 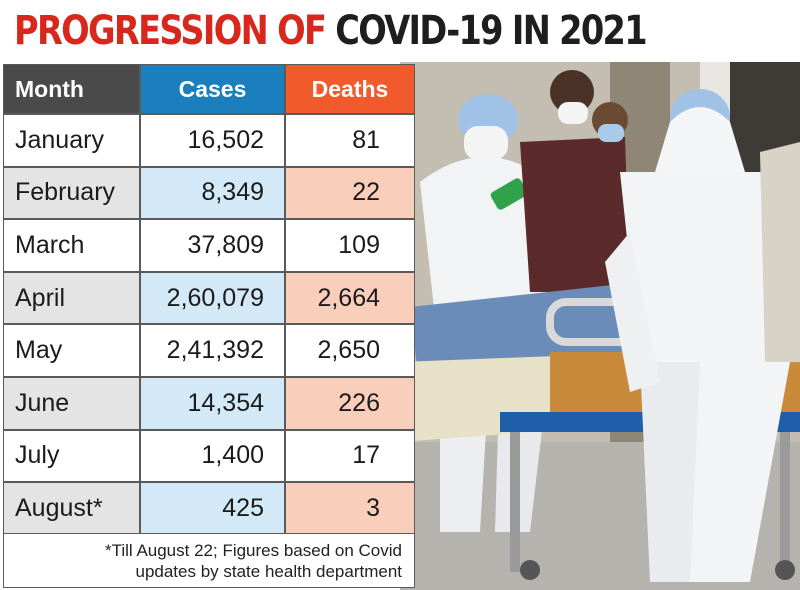 I want to click on deaths-cell: 3, so click(x=350, y=508).